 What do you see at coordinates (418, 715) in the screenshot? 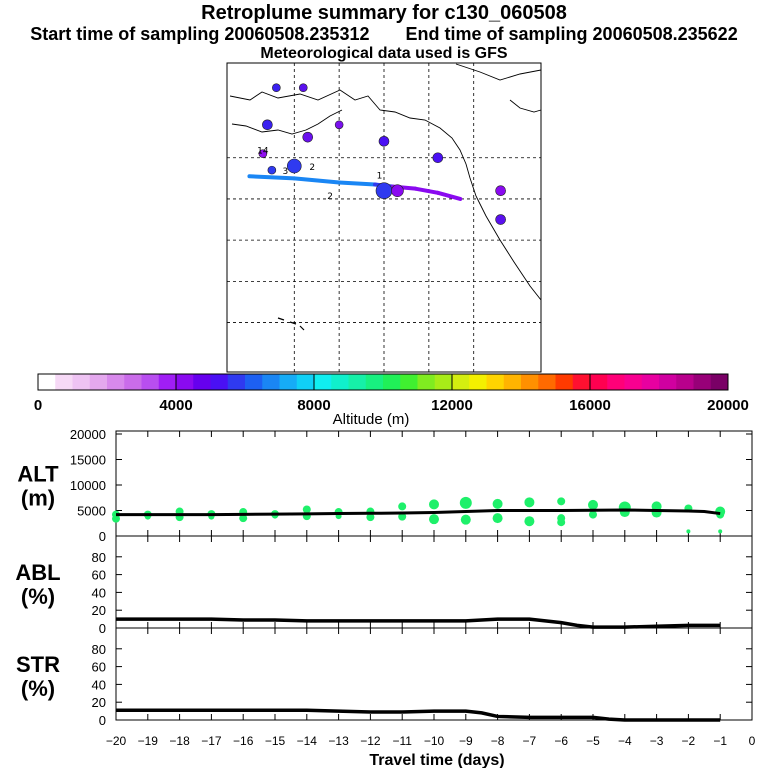
I see `str-line` at bounding box center [418, 715].